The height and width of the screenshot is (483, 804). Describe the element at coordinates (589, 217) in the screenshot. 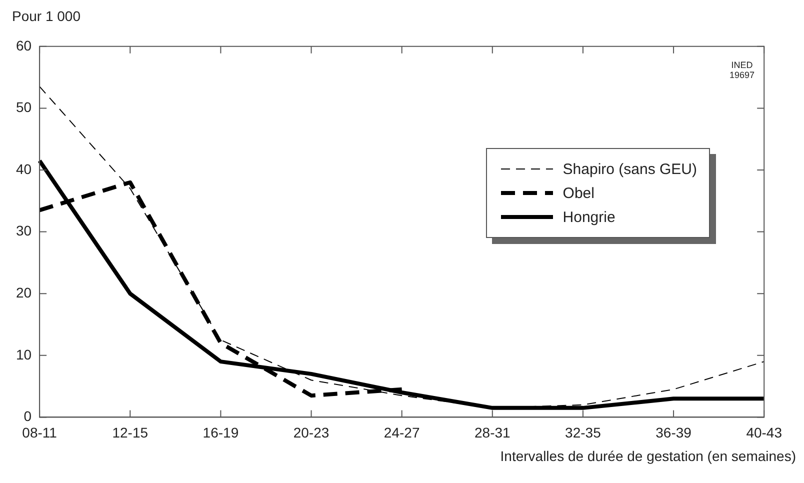

I see `legend-label: Hongrie` at that location.